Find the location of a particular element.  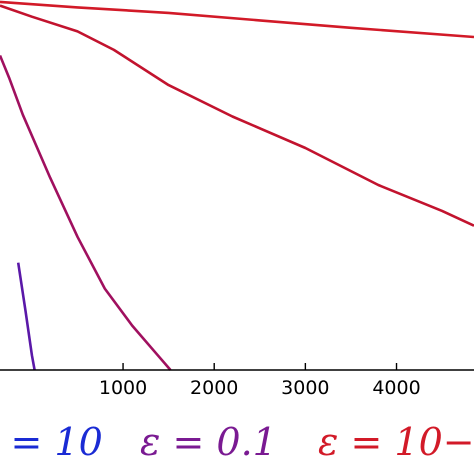

legend: ε = 10 ε = 0.1 ε = 10−3 is located at coordinates (237, 442).